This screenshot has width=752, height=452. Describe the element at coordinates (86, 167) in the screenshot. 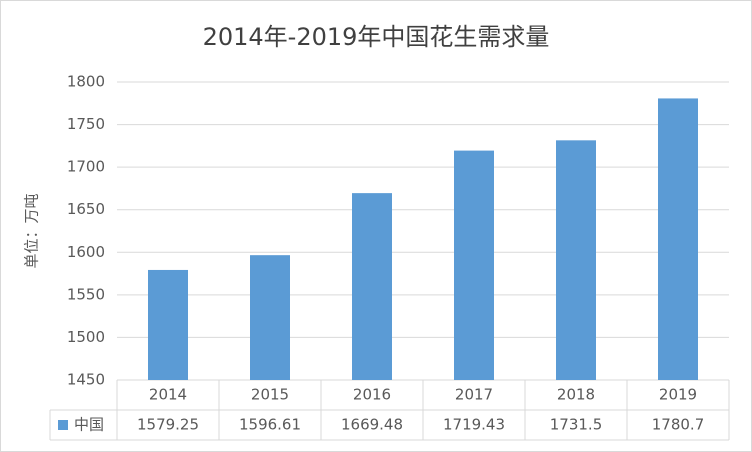

I see `y-tick-label: 1700` at that location.